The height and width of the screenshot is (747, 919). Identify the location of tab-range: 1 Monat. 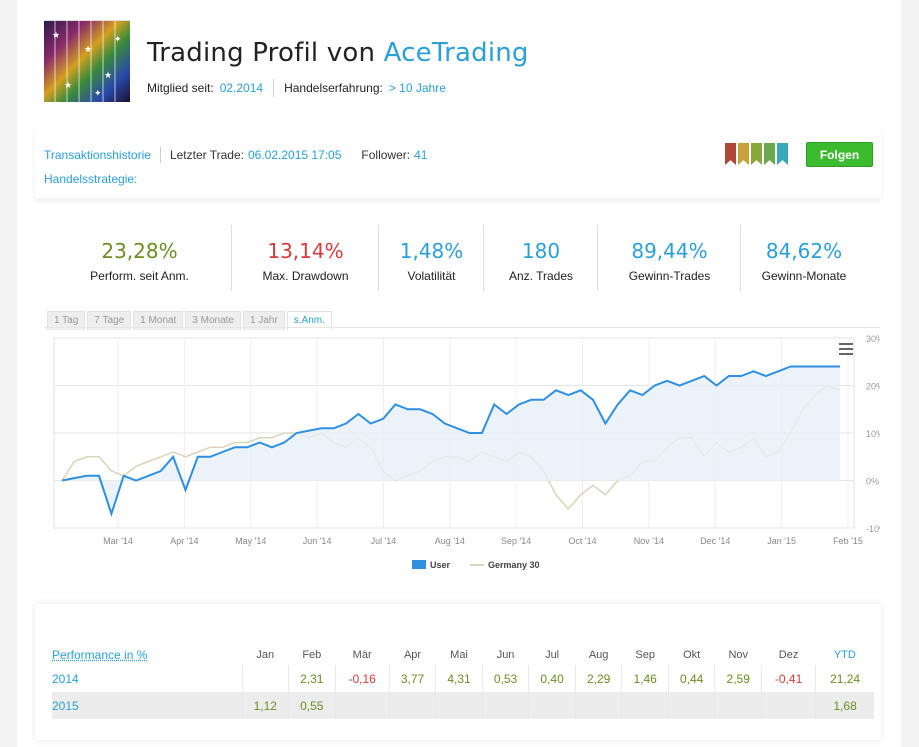
(158, 320).